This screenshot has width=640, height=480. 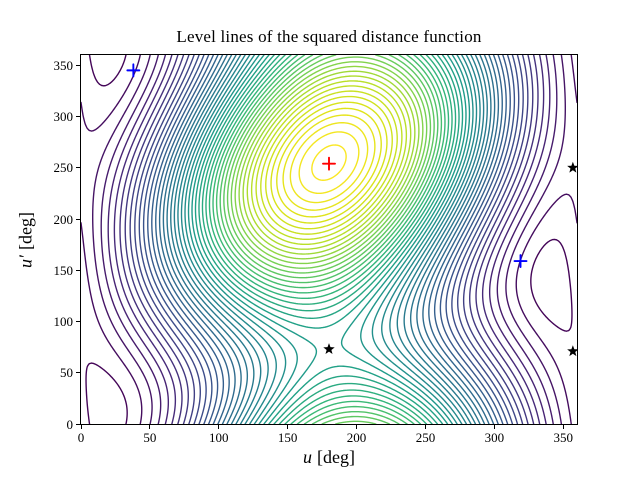 I want to click on x-tick-label: 150, so click(x=287, y=437).